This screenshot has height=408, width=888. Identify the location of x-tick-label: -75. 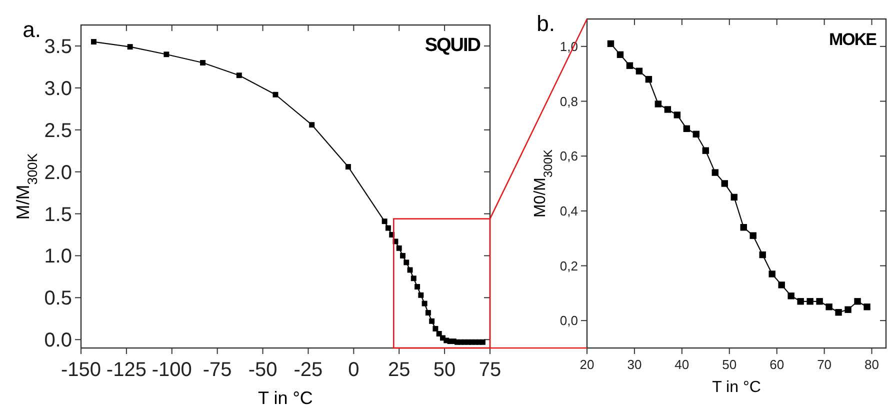
(217, 370).